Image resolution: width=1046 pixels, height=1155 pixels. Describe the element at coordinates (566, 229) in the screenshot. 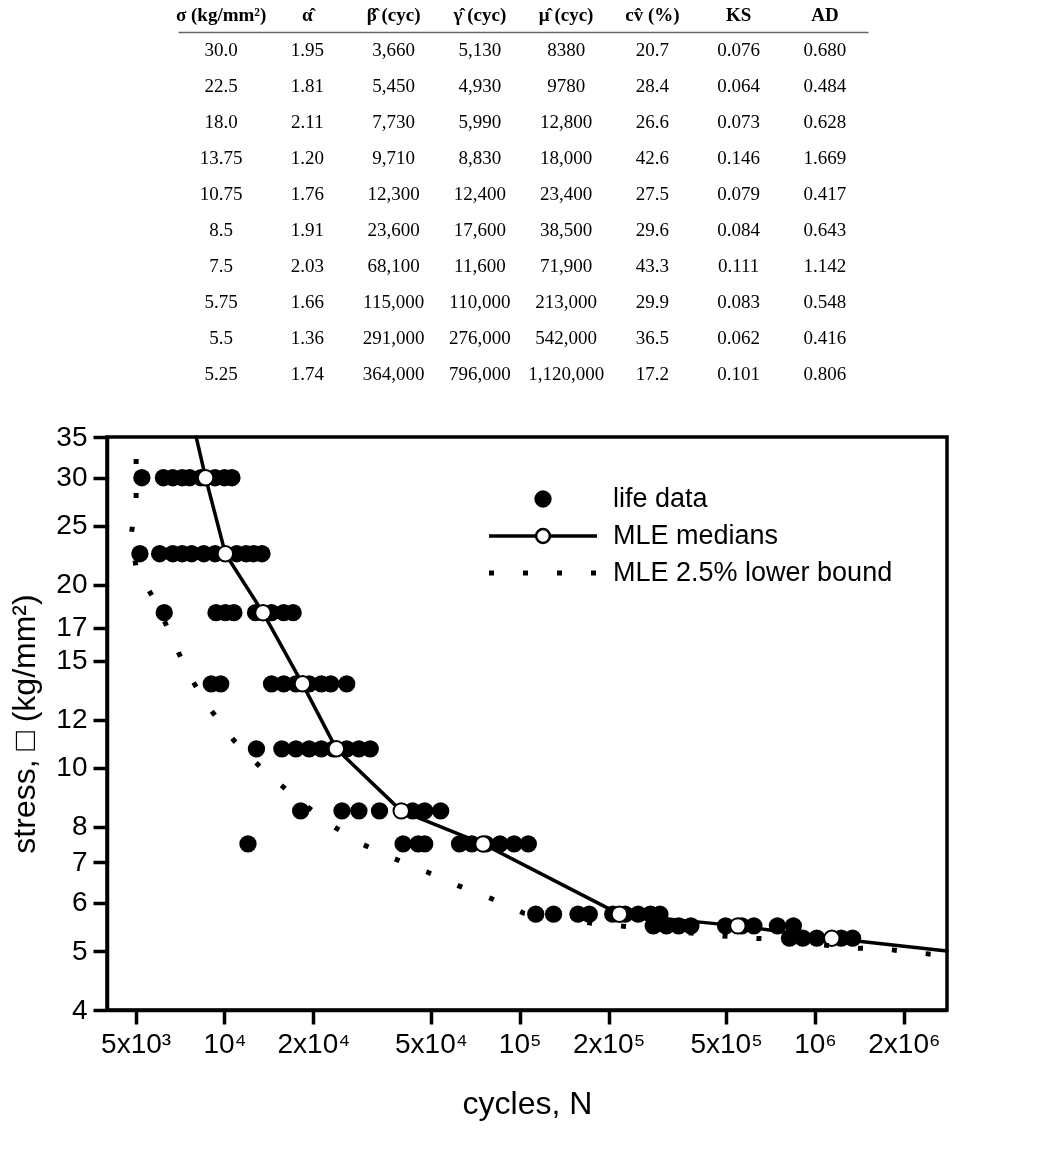

I see `text: 38,500` at that location.